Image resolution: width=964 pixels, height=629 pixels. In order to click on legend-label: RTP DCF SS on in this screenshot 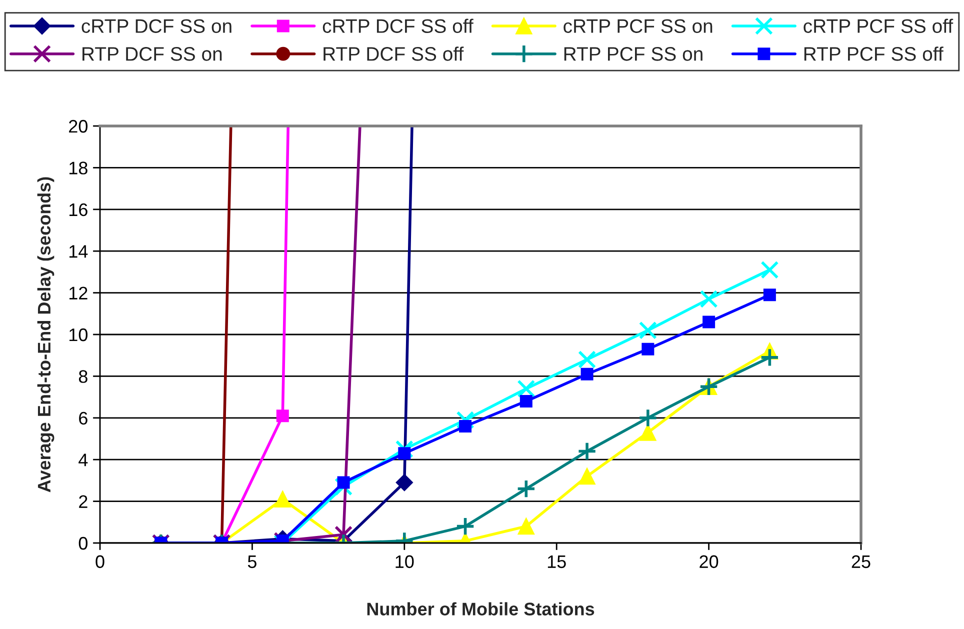, I will do `click(152, 54)`.